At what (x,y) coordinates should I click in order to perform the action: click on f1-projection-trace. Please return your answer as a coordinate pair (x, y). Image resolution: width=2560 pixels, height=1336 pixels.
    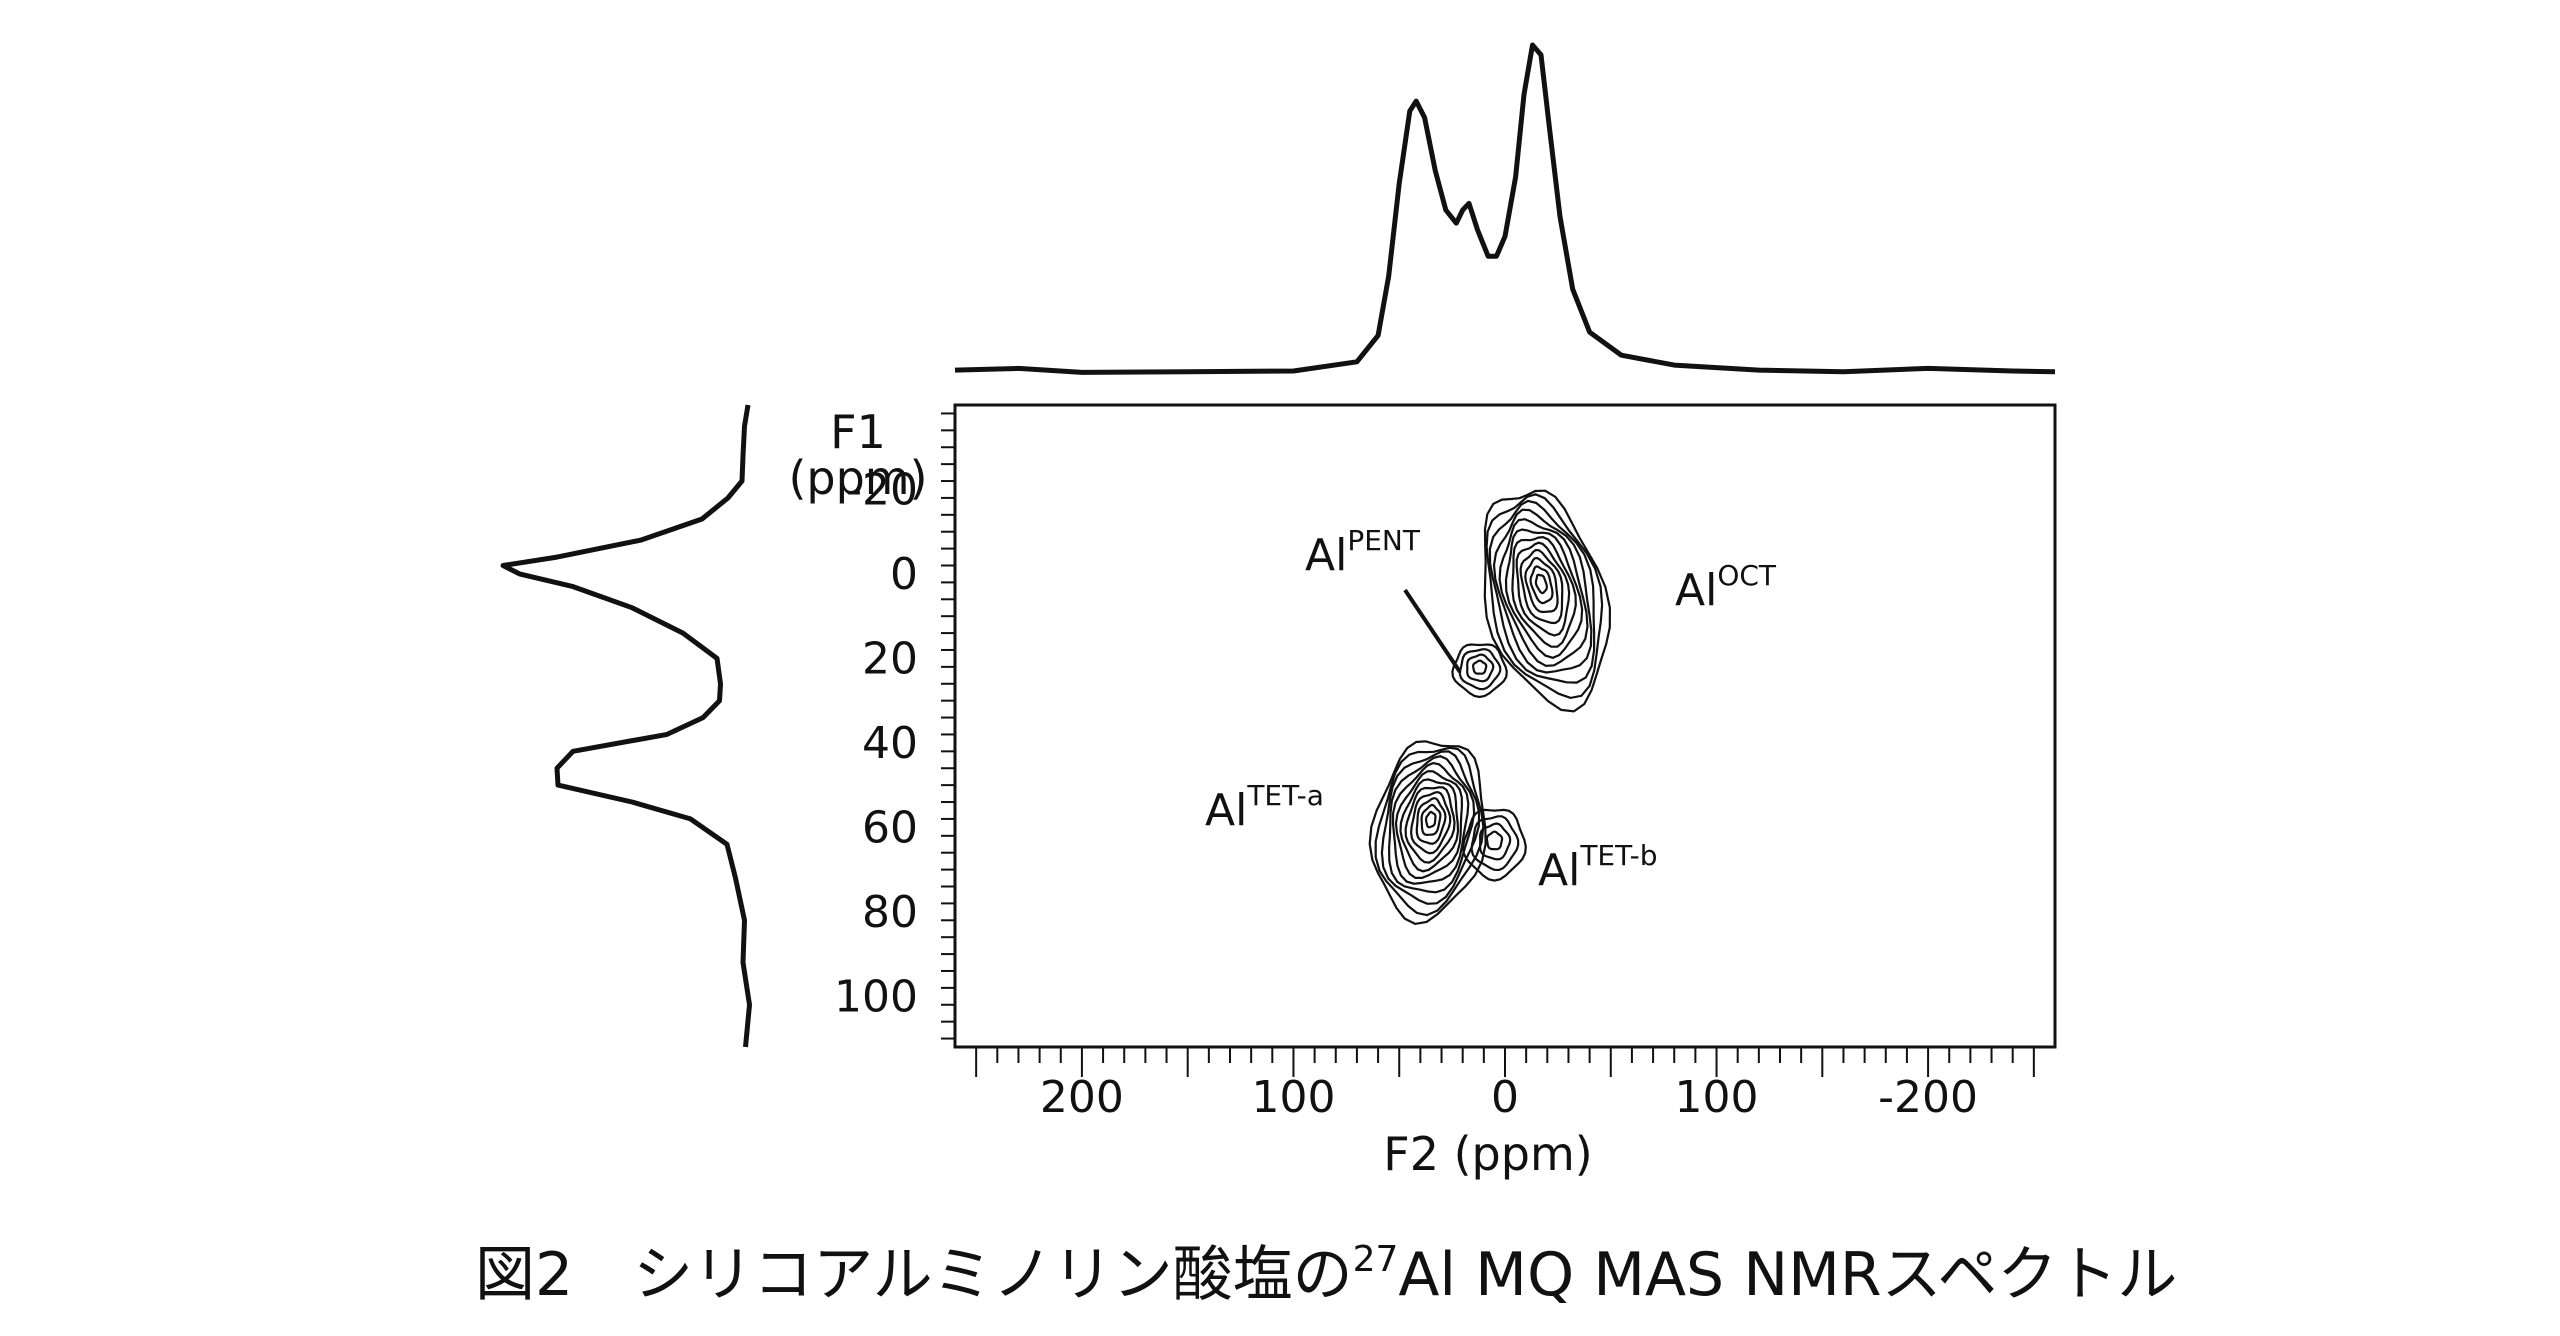
    Looking at the image, I should click on (626, 726).